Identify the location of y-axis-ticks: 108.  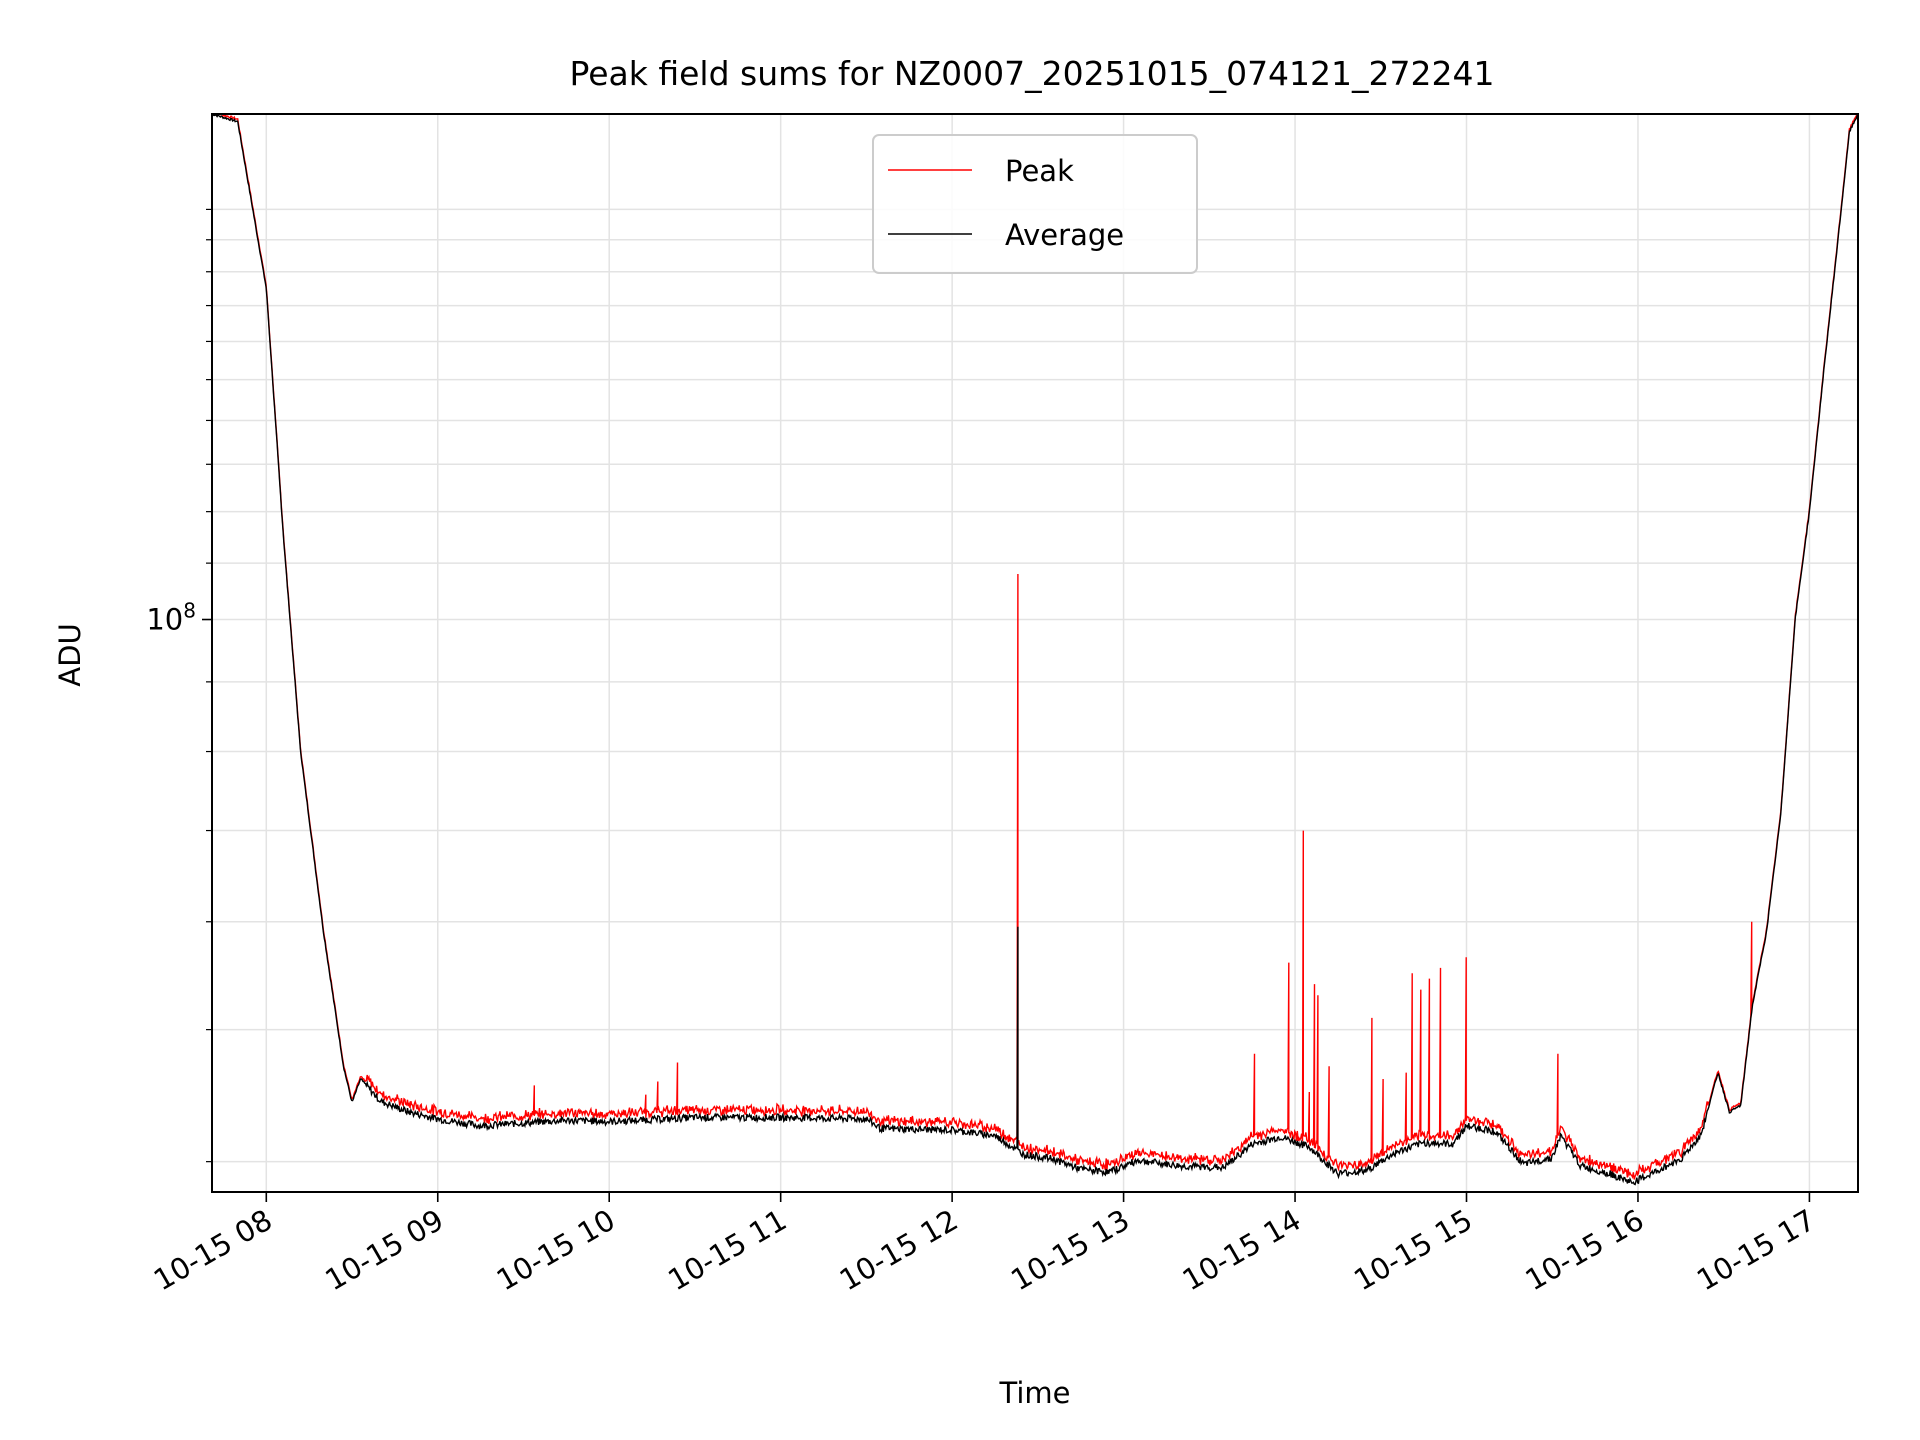
(179, 685).